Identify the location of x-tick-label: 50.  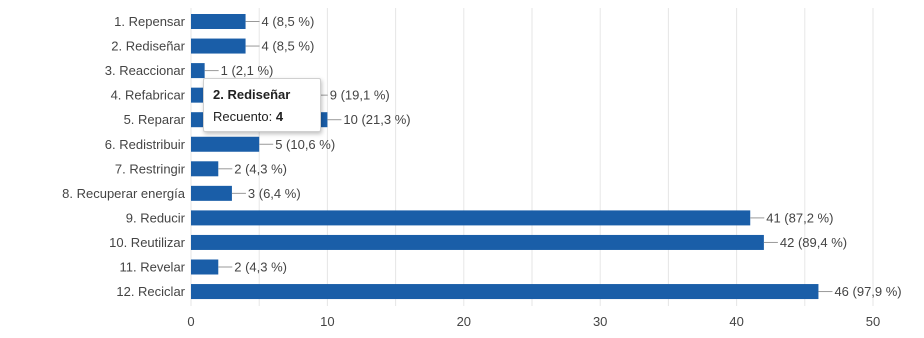
(873, 321).